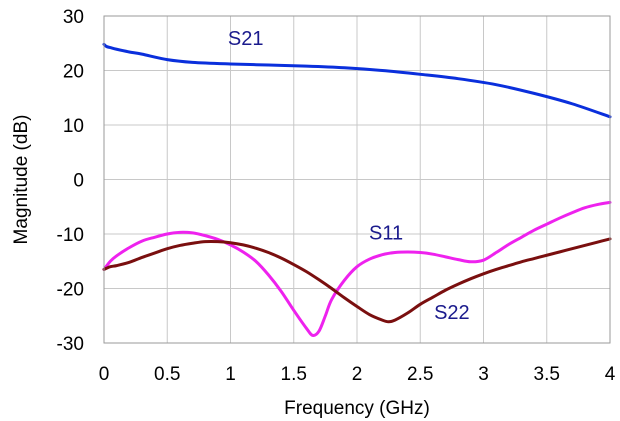  What do you see at coordinates (167, 374) in the screenshot?
I see `x-tick-label: 0.5` at bounding box center [167, 374].